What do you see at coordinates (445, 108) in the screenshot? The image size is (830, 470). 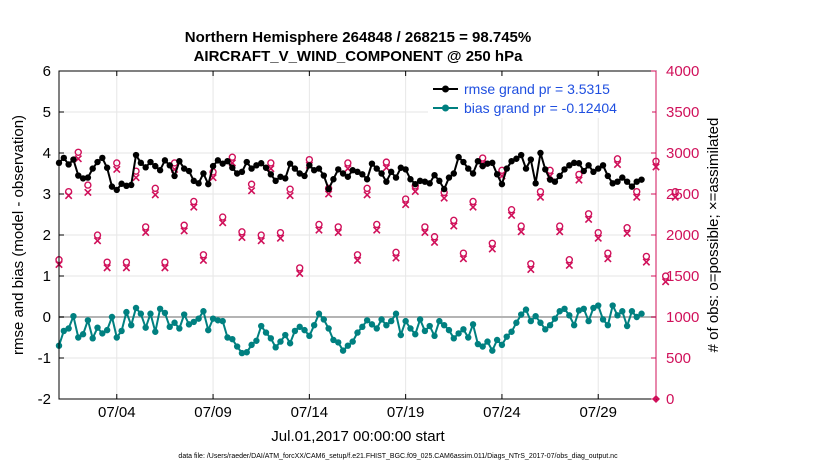 I see `legend-bias-marker` at bounding box center [445, 108].